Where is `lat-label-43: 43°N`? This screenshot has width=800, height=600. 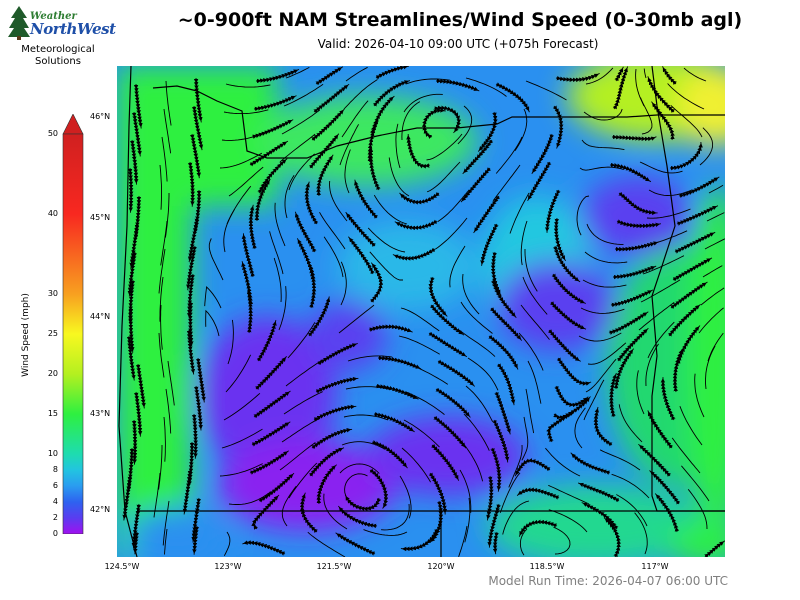
lat-label-43: 43°N is located at coordinates (100, 413).